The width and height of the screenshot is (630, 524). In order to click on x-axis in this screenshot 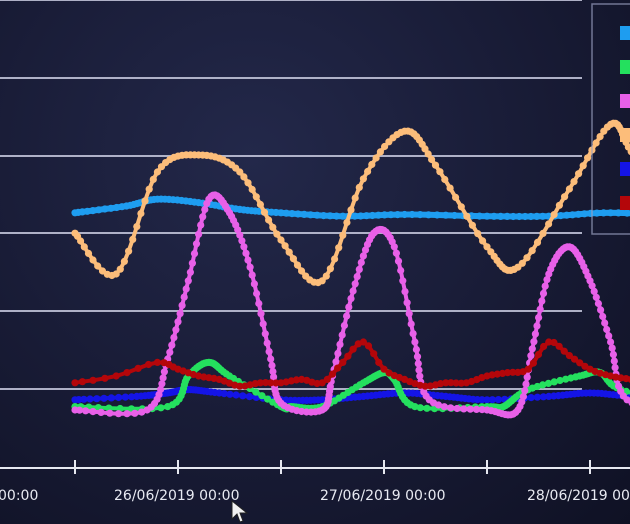, I will do `click(315, 467)`.